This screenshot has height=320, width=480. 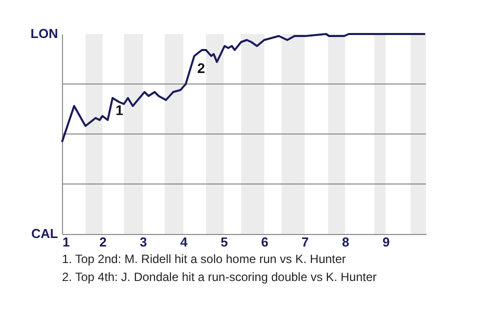 What do you see at coordinates (120, 110) in the screenshot?
I see `annotation: 1` at bounding box center [120, 110].